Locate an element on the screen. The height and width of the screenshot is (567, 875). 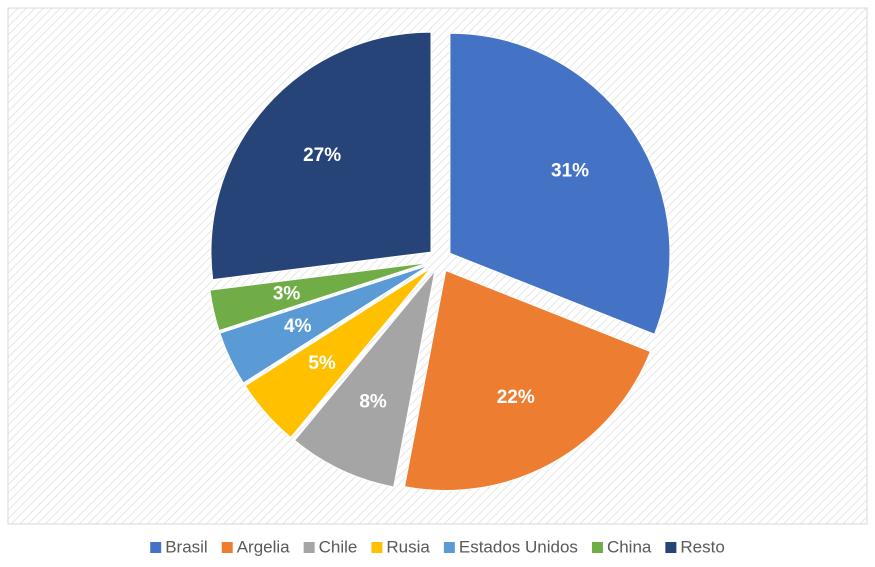
legend-item: Chile is located at coordinates (330, 546).